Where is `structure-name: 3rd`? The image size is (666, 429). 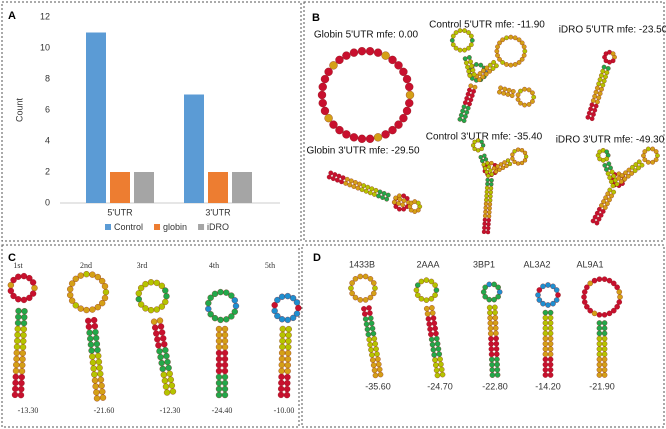
structure-name: 3rd is located at coordinates (142, 265).